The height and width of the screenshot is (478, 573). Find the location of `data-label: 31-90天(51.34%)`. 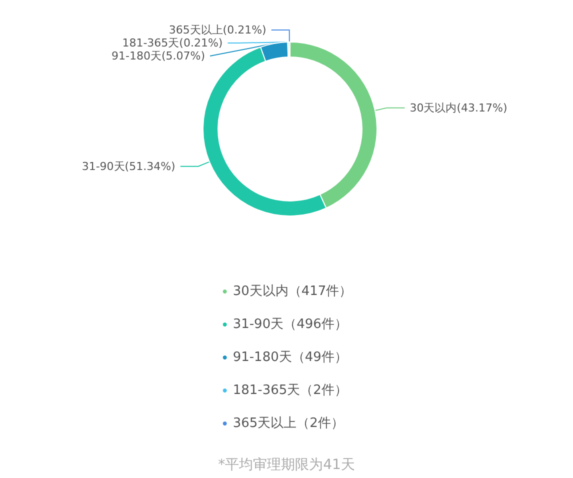

data-label: 31-90天(51.34%) is located at coordinates (129, 166).